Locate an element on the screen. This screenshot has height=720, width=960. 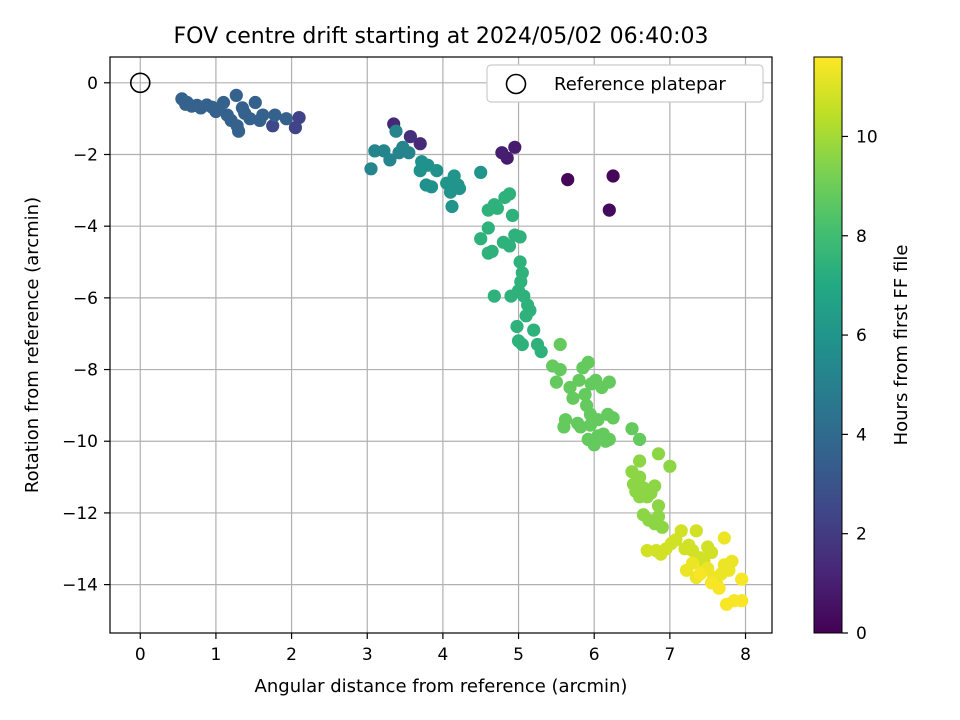
x-axis-ticks: 0 1 2 3 4 5 6 7 8 is located at coordinates (443, 649).